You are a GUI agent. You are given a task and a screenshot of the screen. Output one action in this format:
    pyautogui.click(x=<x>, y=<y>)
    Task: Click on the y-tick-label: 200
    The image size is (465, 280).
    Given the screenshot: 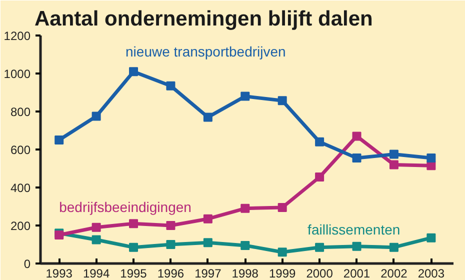 What is the action you would take?
    pyautogui.click(x=20, y=226)
    